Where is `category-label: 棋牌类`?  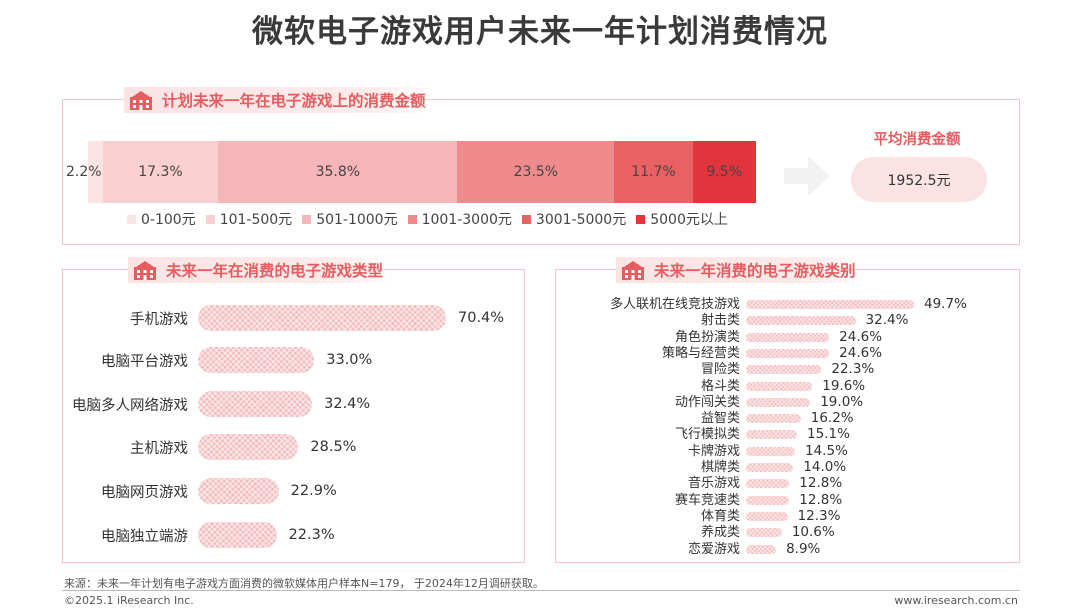 category-label: 棋牌类 is located at coordinates (720, 467).